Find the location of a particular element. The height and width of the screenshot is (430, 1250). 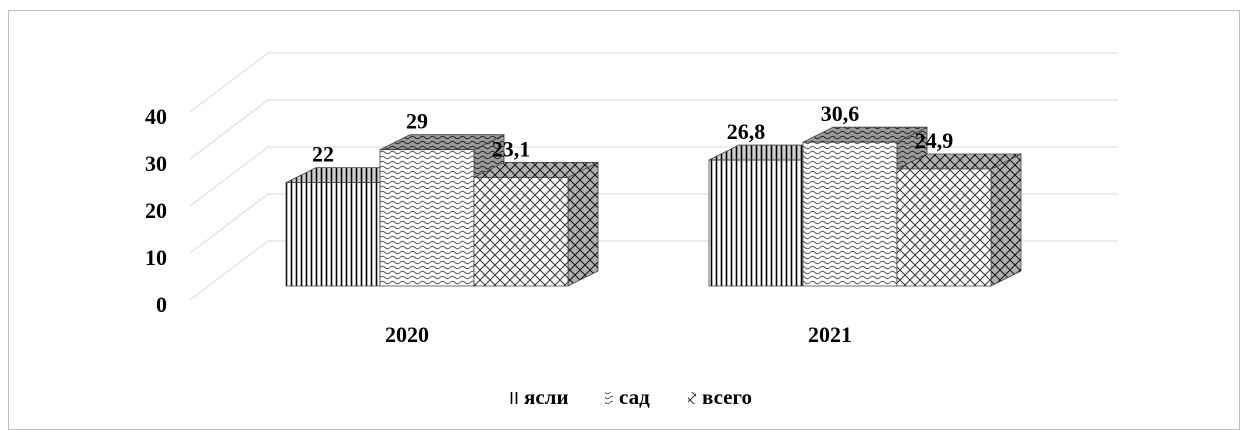

y-tick-label: 0 is located at coordinates (161, 304).